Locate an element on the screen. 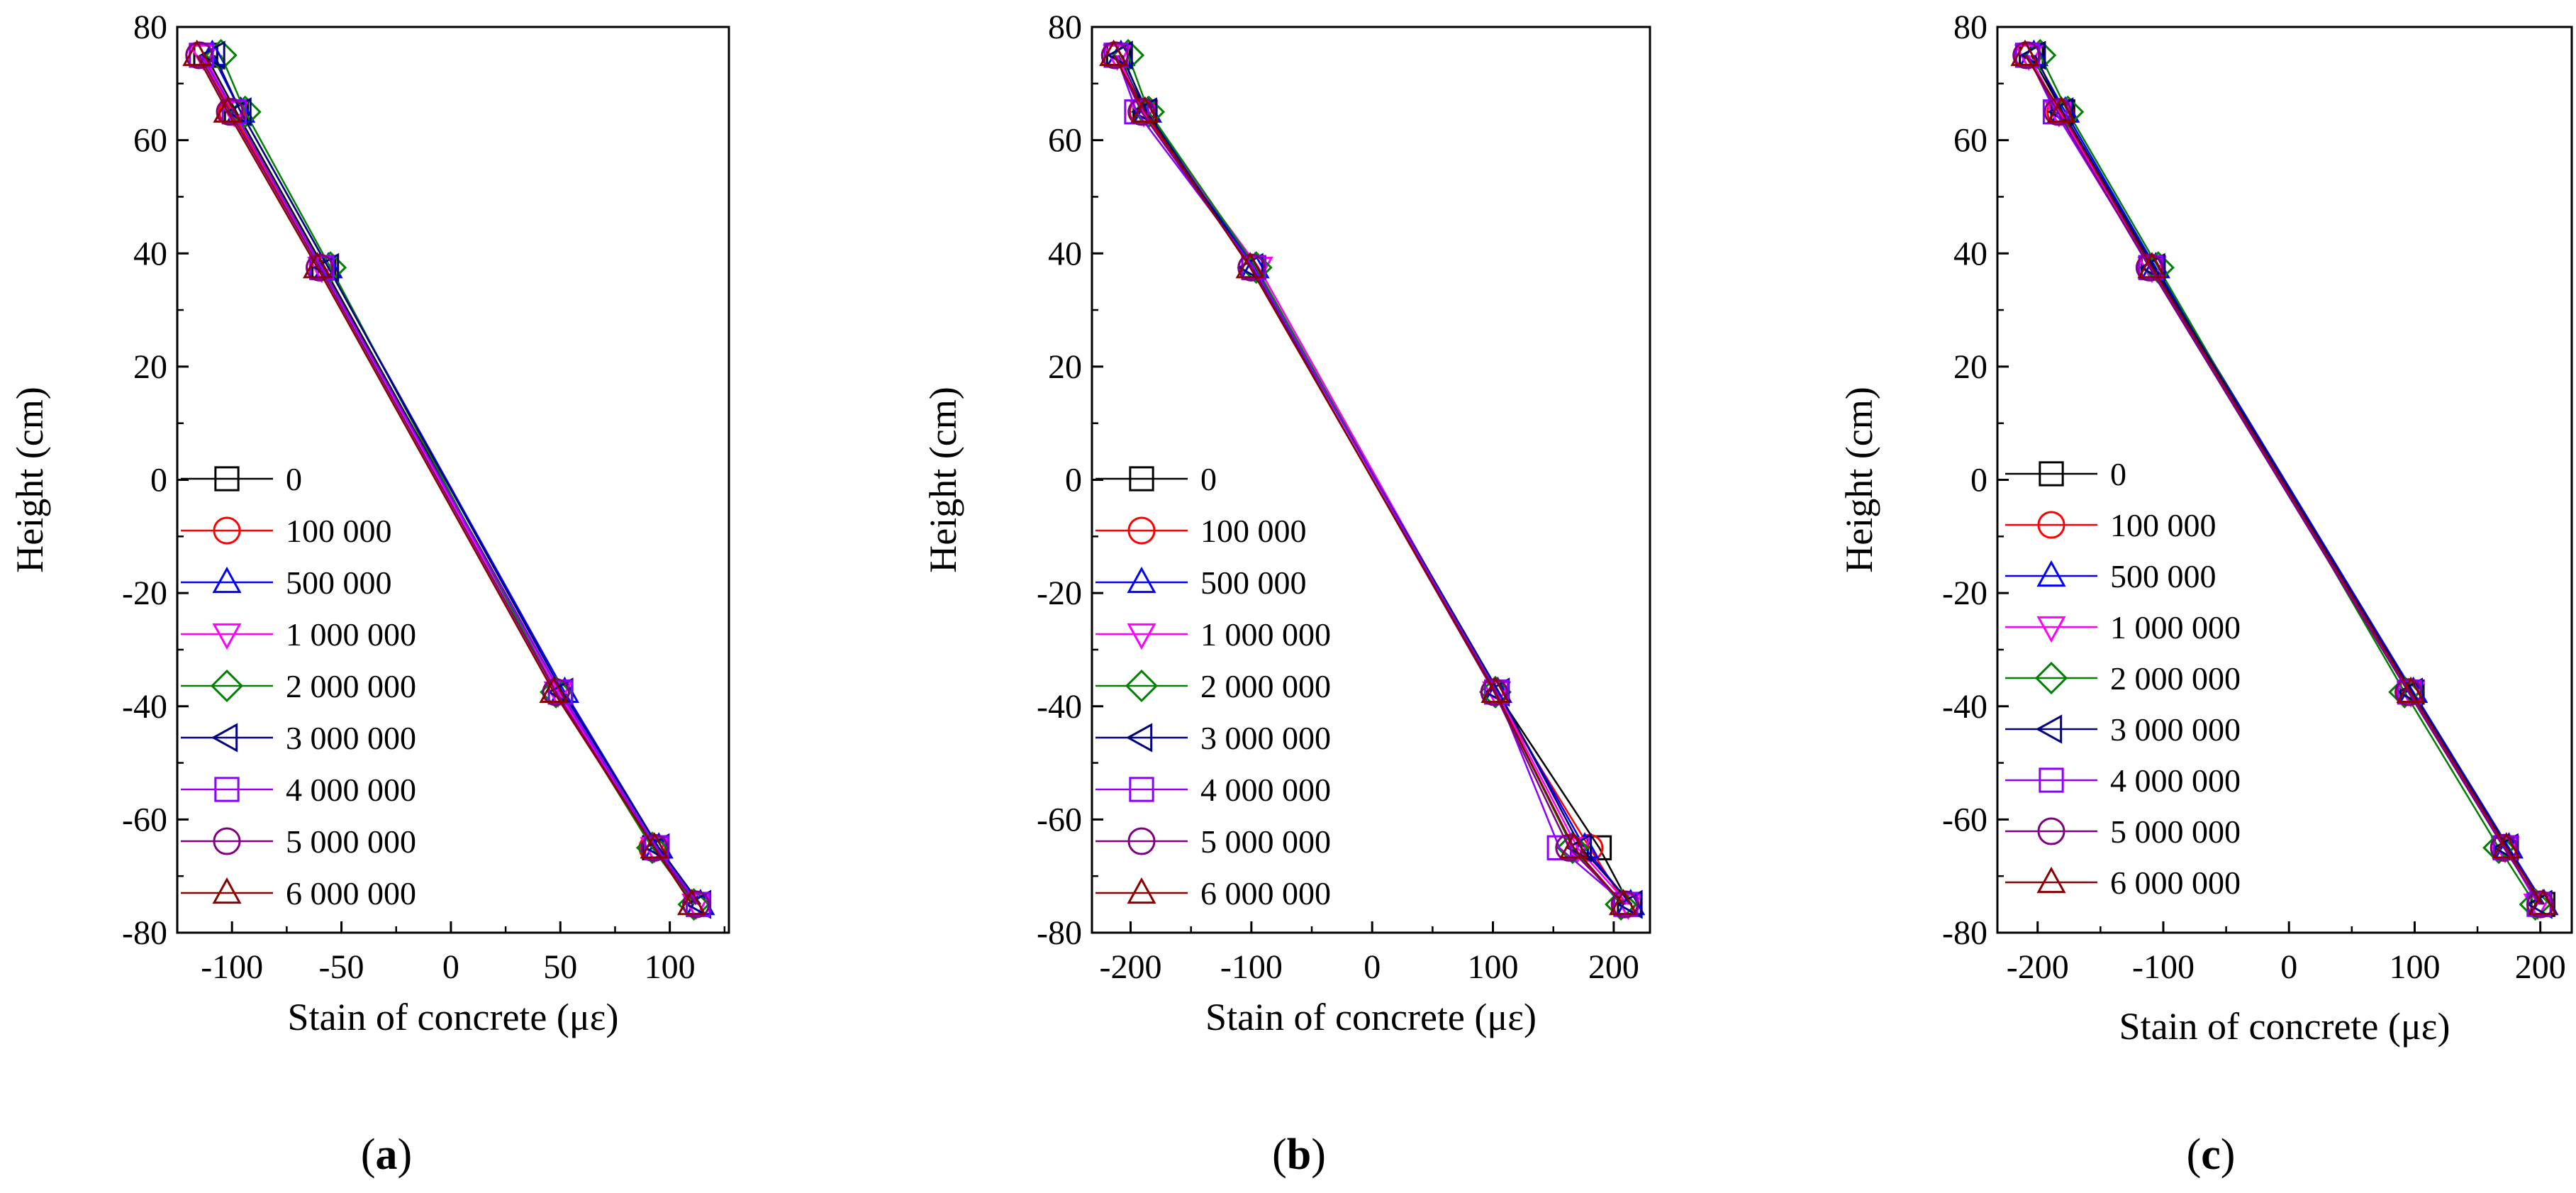 This screenshot has width=2576, height=1193. legend-item: 6 000 000 is located at coordinates (2123, 883).